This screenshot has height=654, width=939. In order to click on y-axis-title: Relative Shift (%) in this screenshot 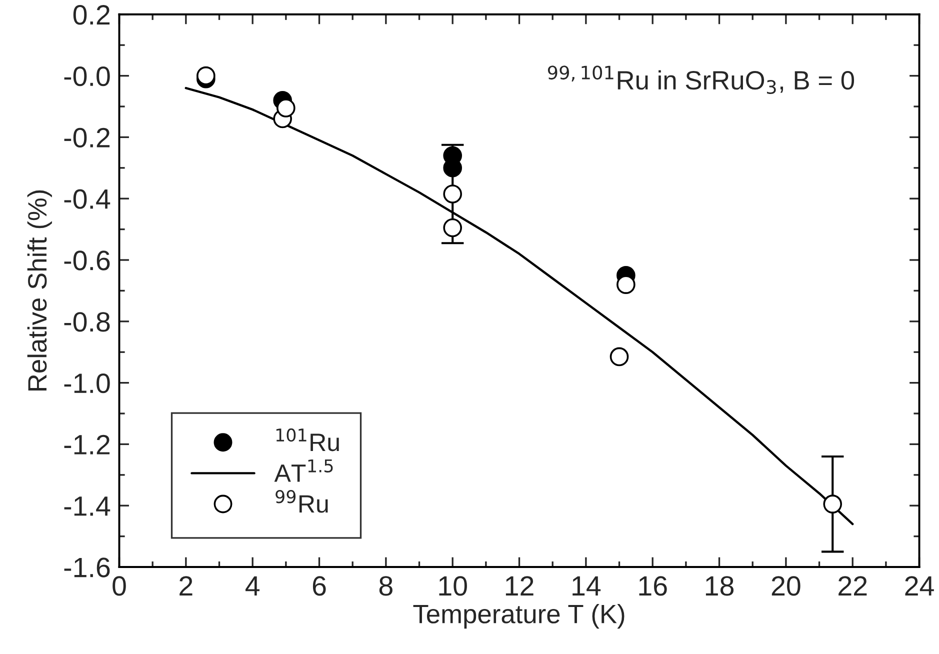, I will do `click(39, 290)`.